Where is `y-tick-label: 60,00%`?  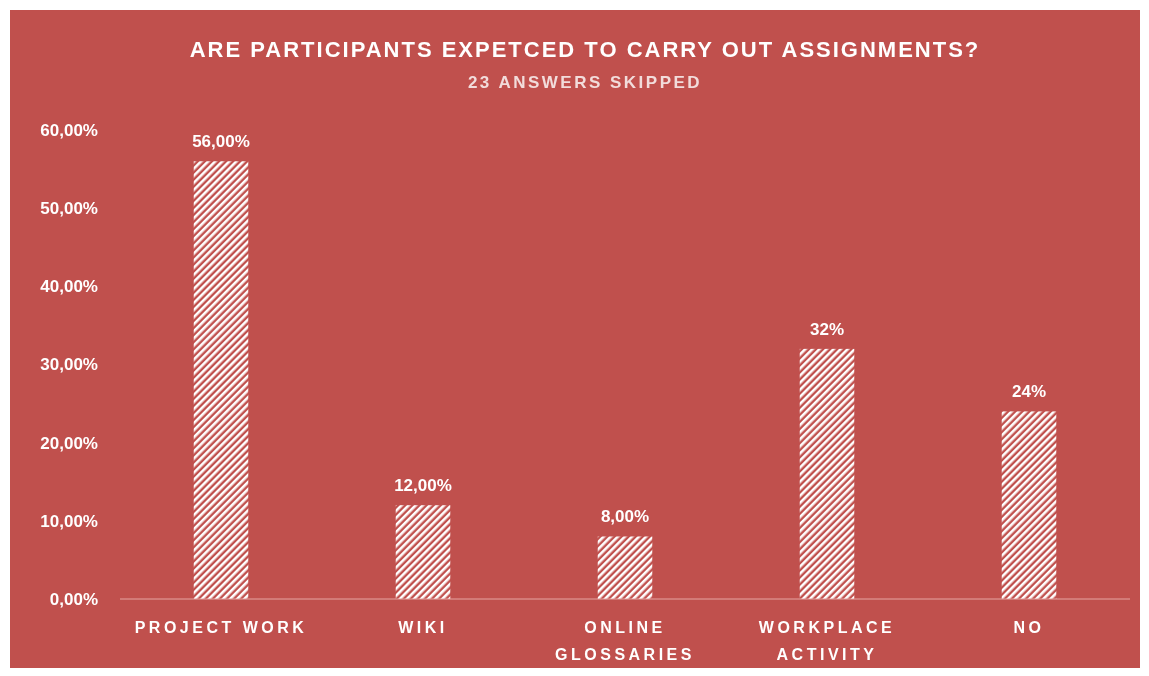
y-tick-label: 60,00% is located at coordinates (69, 130).